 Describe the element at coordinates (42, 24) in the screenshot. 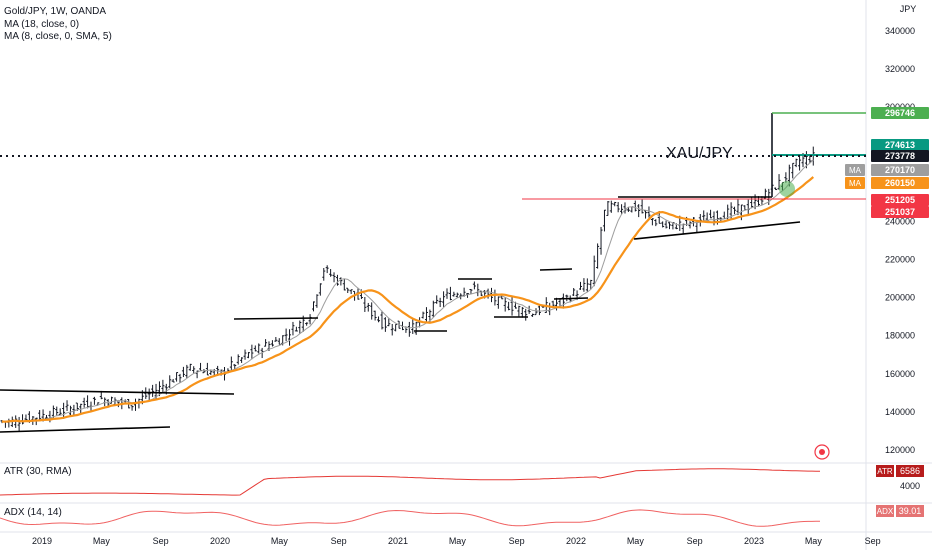

I see `ma18-legend: MA (18, close, 0)` at that location.